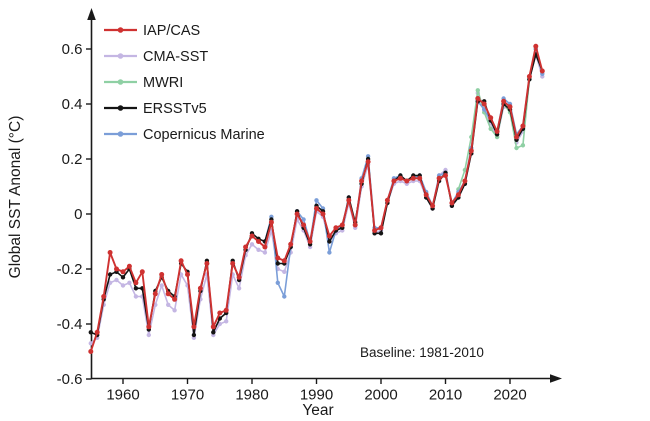  What do you see at coordinates (204, 135) in the screenshot?
I see `legend-label: Copernicus Marine` at bounding box center [204, 135].